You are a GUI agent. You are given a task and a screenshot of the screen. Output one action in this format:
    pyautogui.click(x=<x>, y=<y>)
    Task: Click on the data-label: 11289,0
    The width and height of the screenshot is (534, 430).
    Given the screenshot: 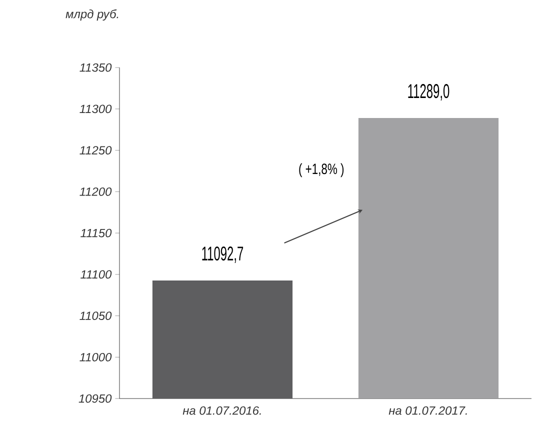 What is the action you would take?
    pyautogui.click(x=429, y=92)
    